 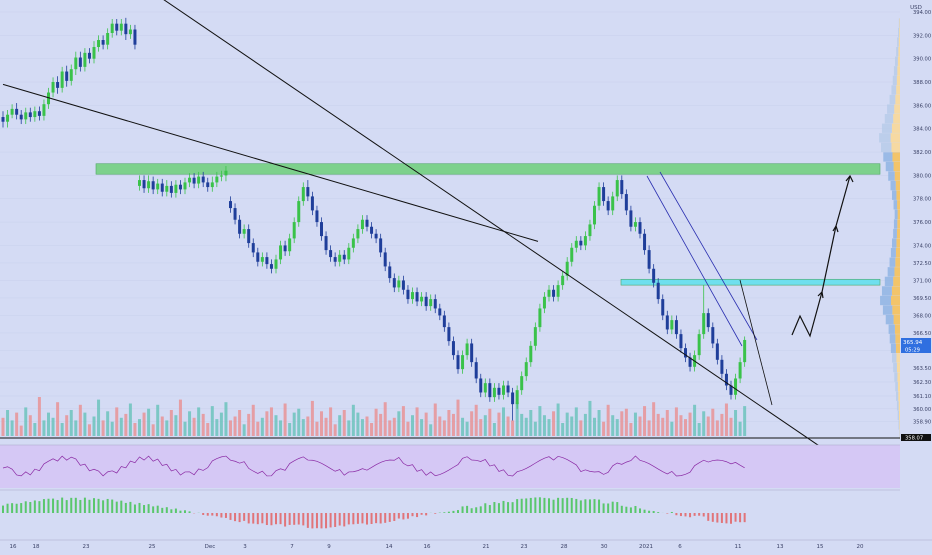 What do you see at coordinates (914, 439) in the screenshot?
I see `low-marker-label: 358.07` at bounding box center [914, 439].